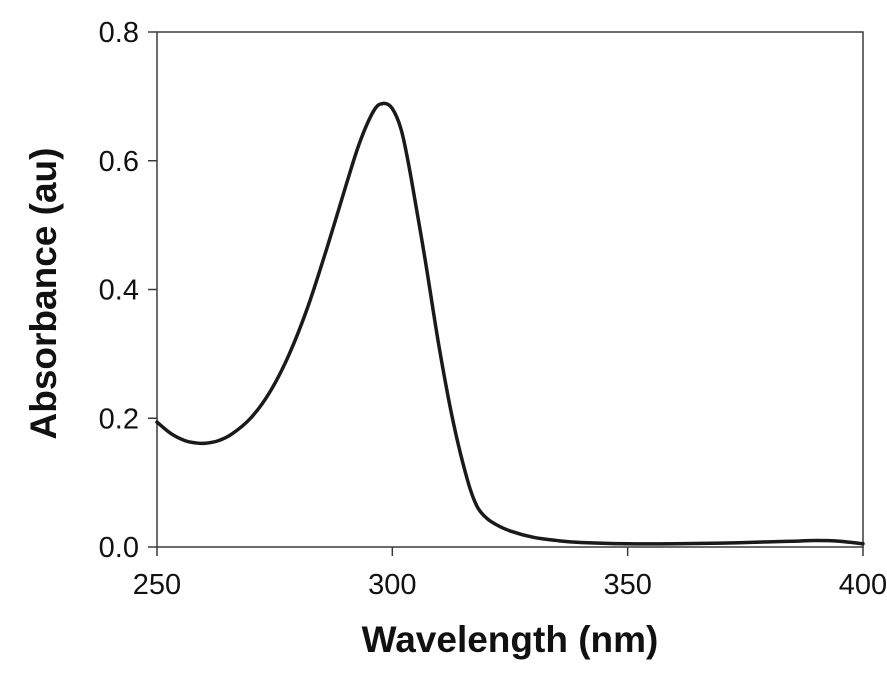  What do you see at coordinates (119, 162) in the screenshot?
I see `y-tick-label-3: 0.6` at bounding box center [119, 162].